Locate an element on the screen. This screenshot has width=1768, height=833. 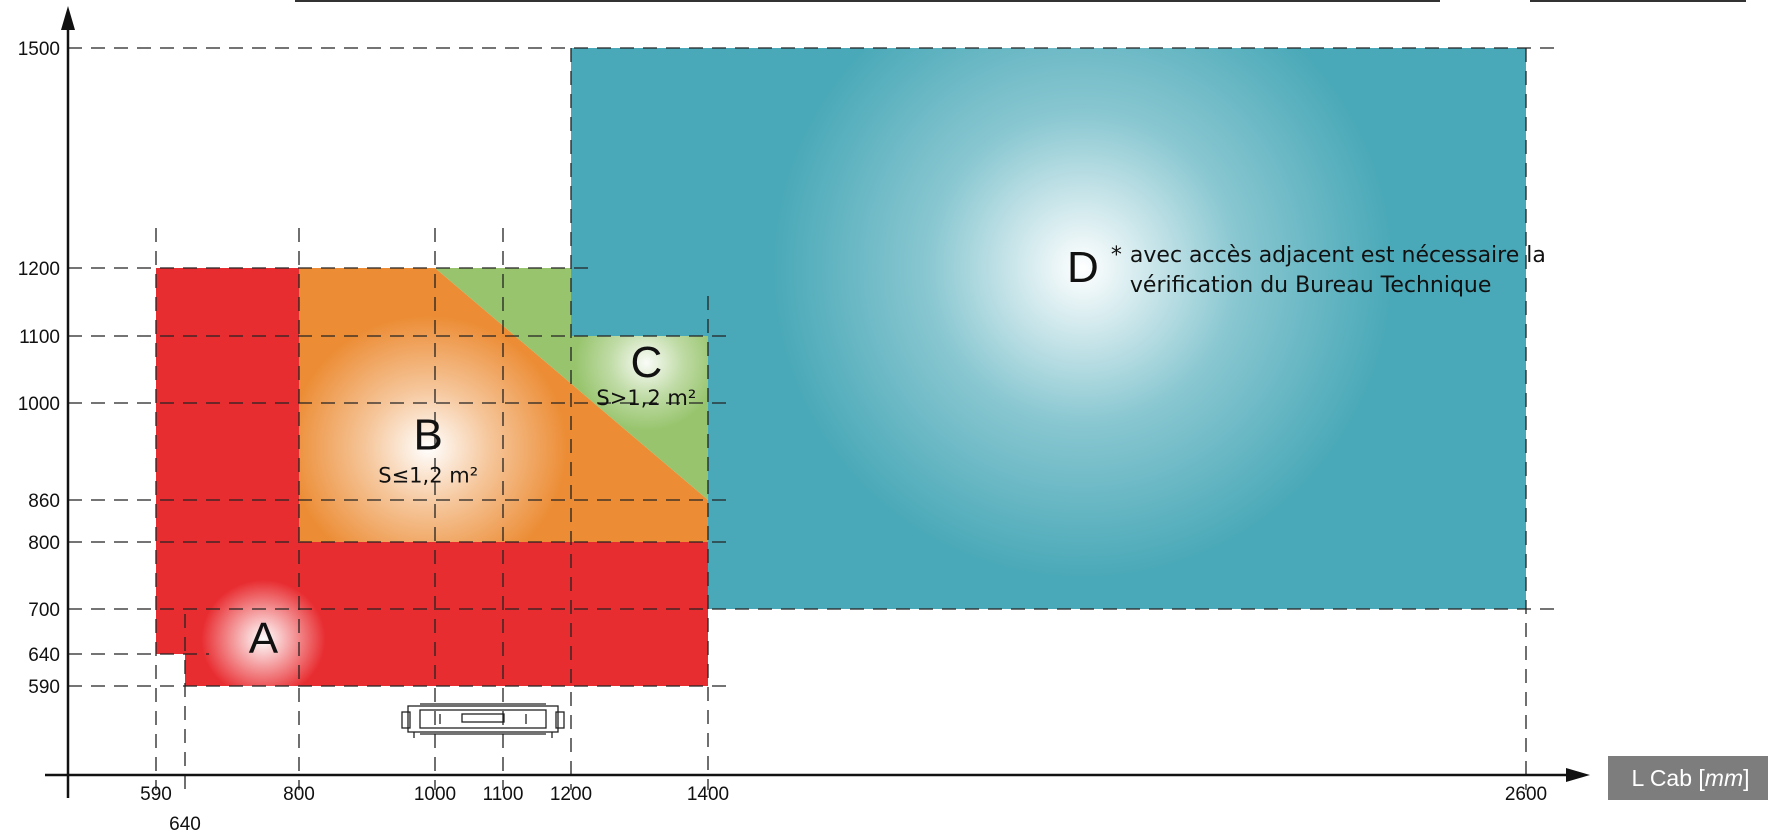
region-label-D: D is located at coordinates (1083, 267).